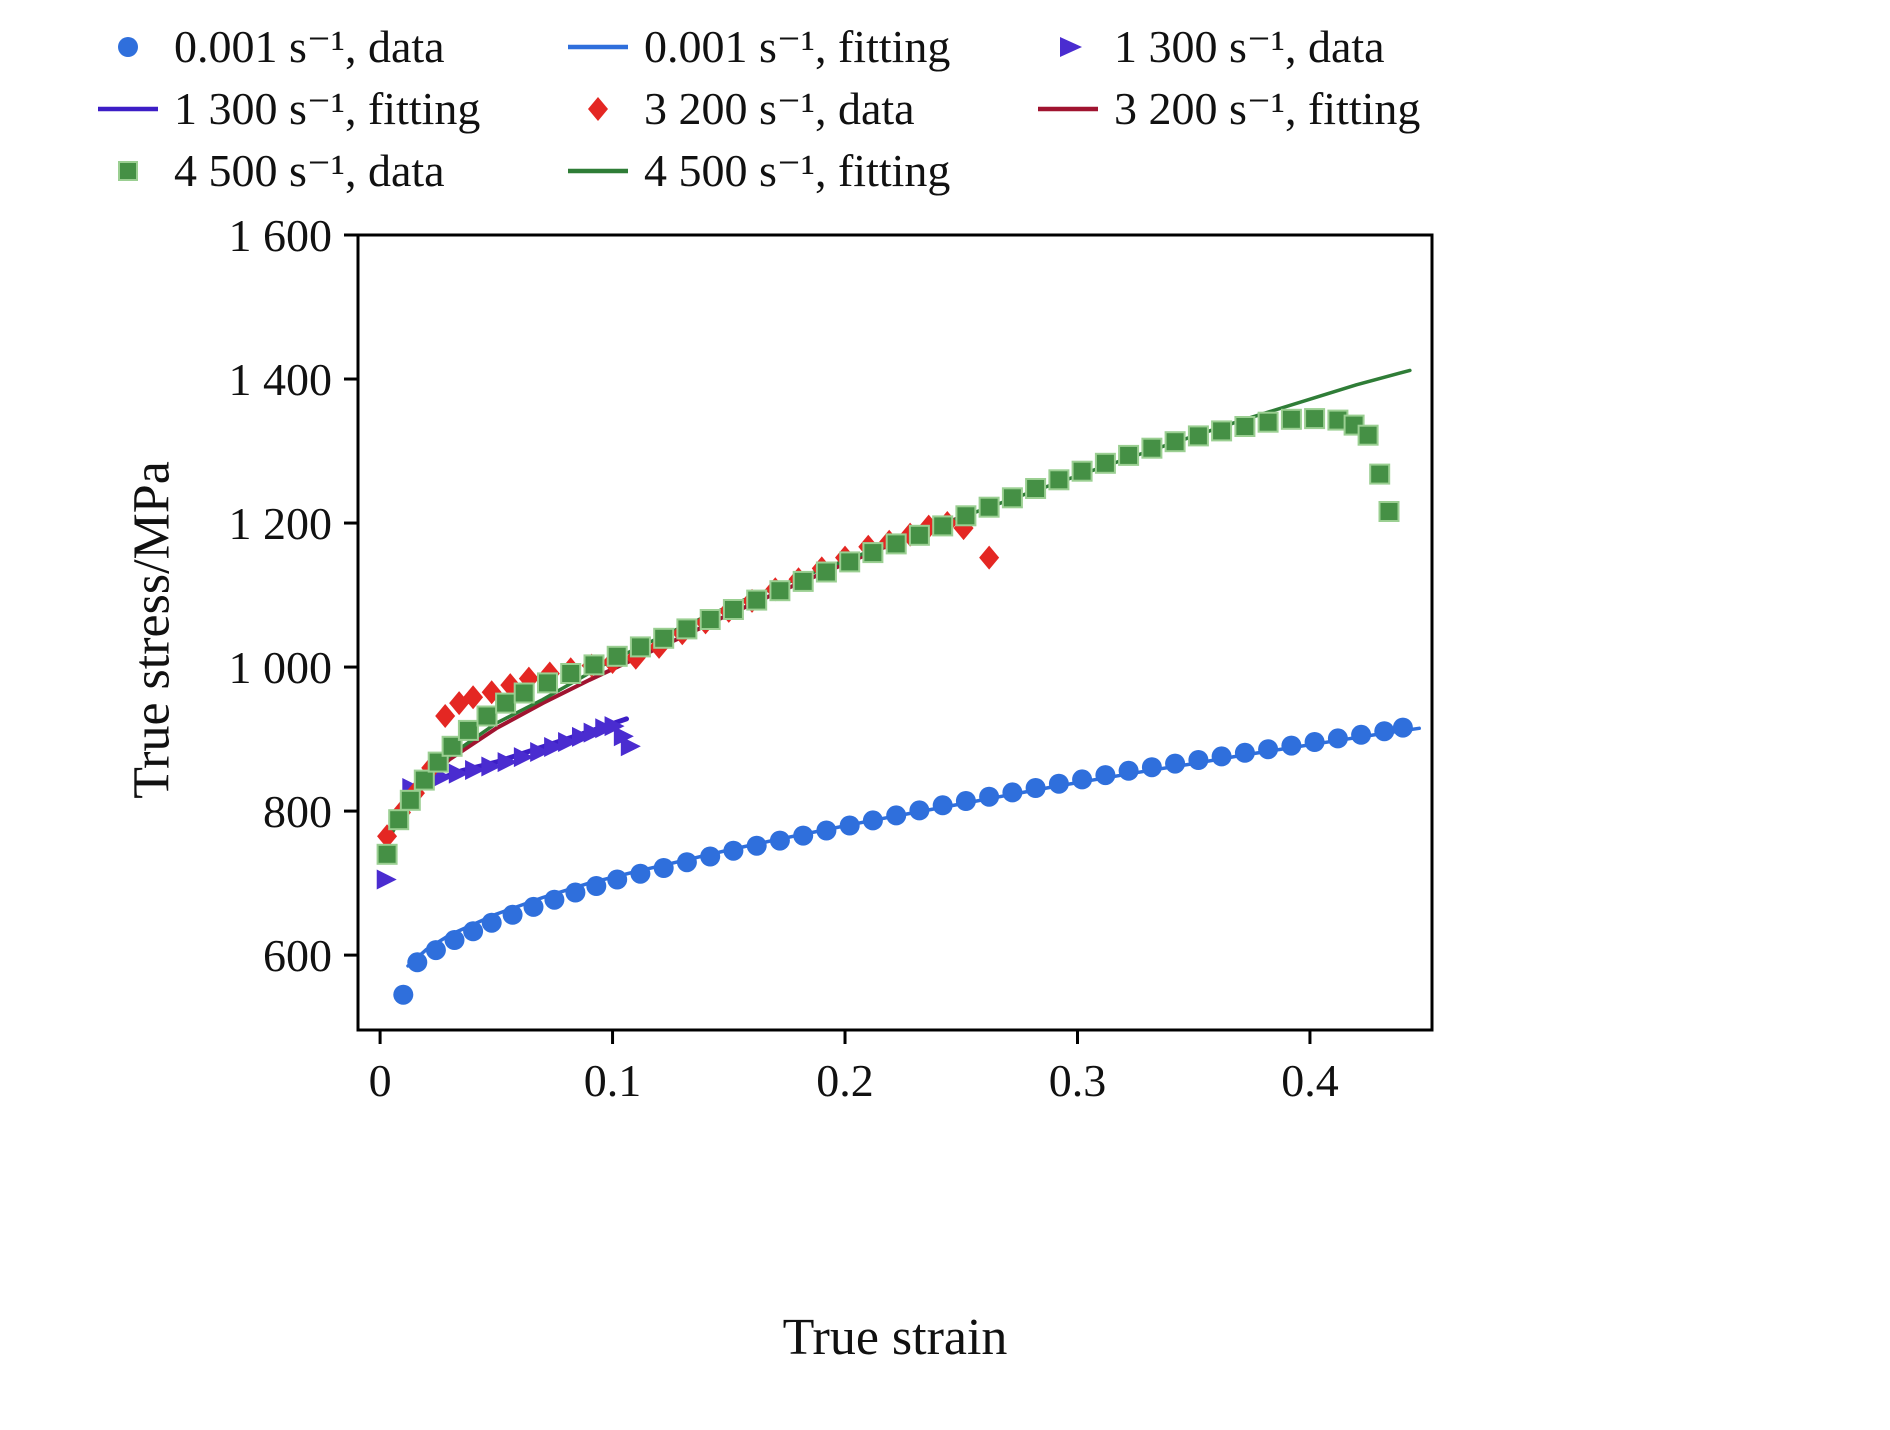  I want to click on legend-label: 3 200 s⁻¹, data, so click(779, 108).